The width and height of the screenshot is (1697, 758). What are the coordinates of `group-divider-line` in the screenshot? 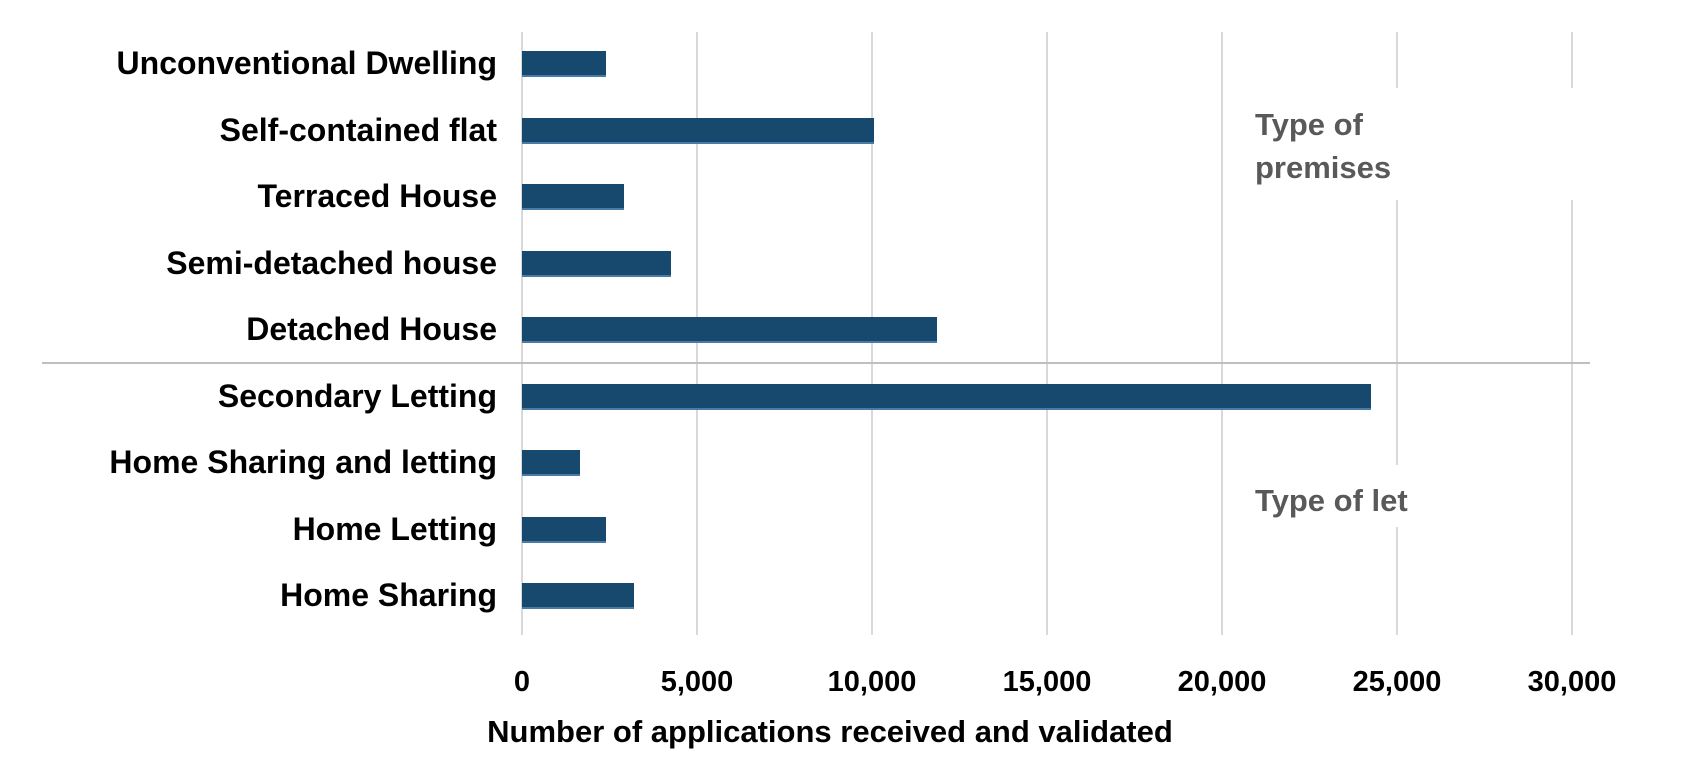 It's located at (816, 363).